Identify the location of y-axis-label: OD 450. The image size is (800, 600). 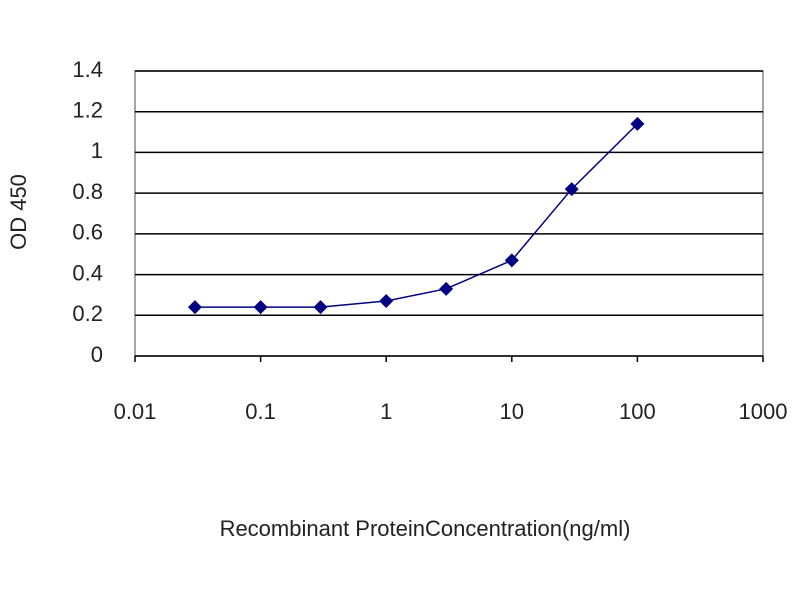
(18, 212).